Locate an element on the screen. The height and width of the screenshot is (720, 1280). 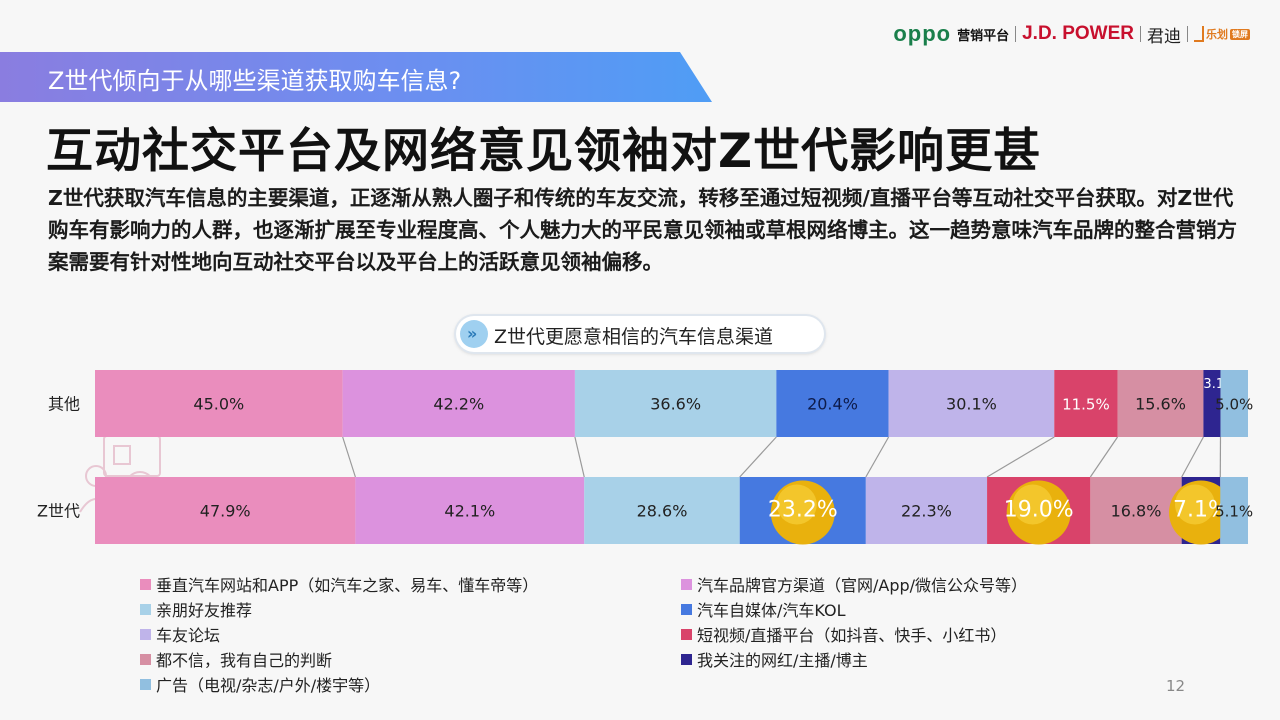
partner-logos: oppo 营销平台 J.D. POWER 君迪 乐划 锁屏 is located at coordinates (1071, 34).